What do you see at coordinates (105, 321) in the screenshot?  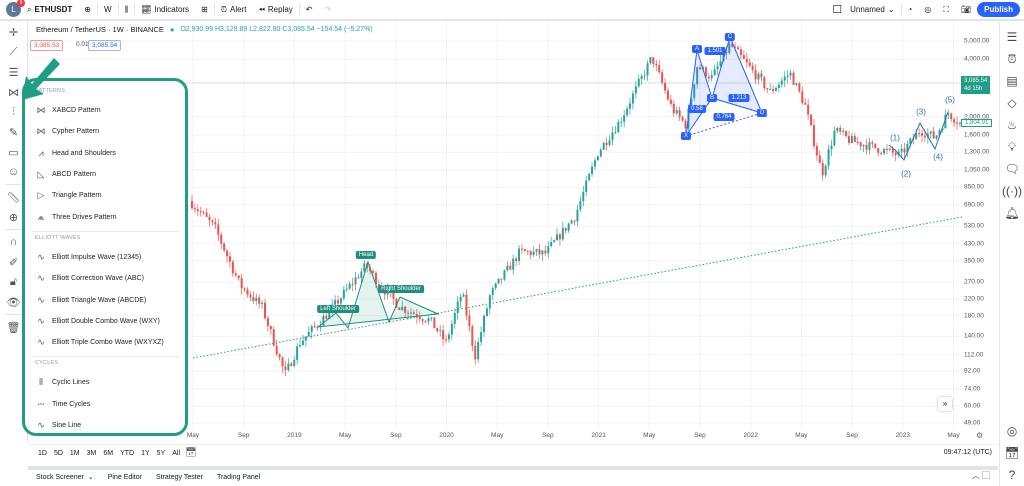 I see `menu-item: ∿ Elliott Double Combo Wave (WXY)` at bounding box center [105, 321].